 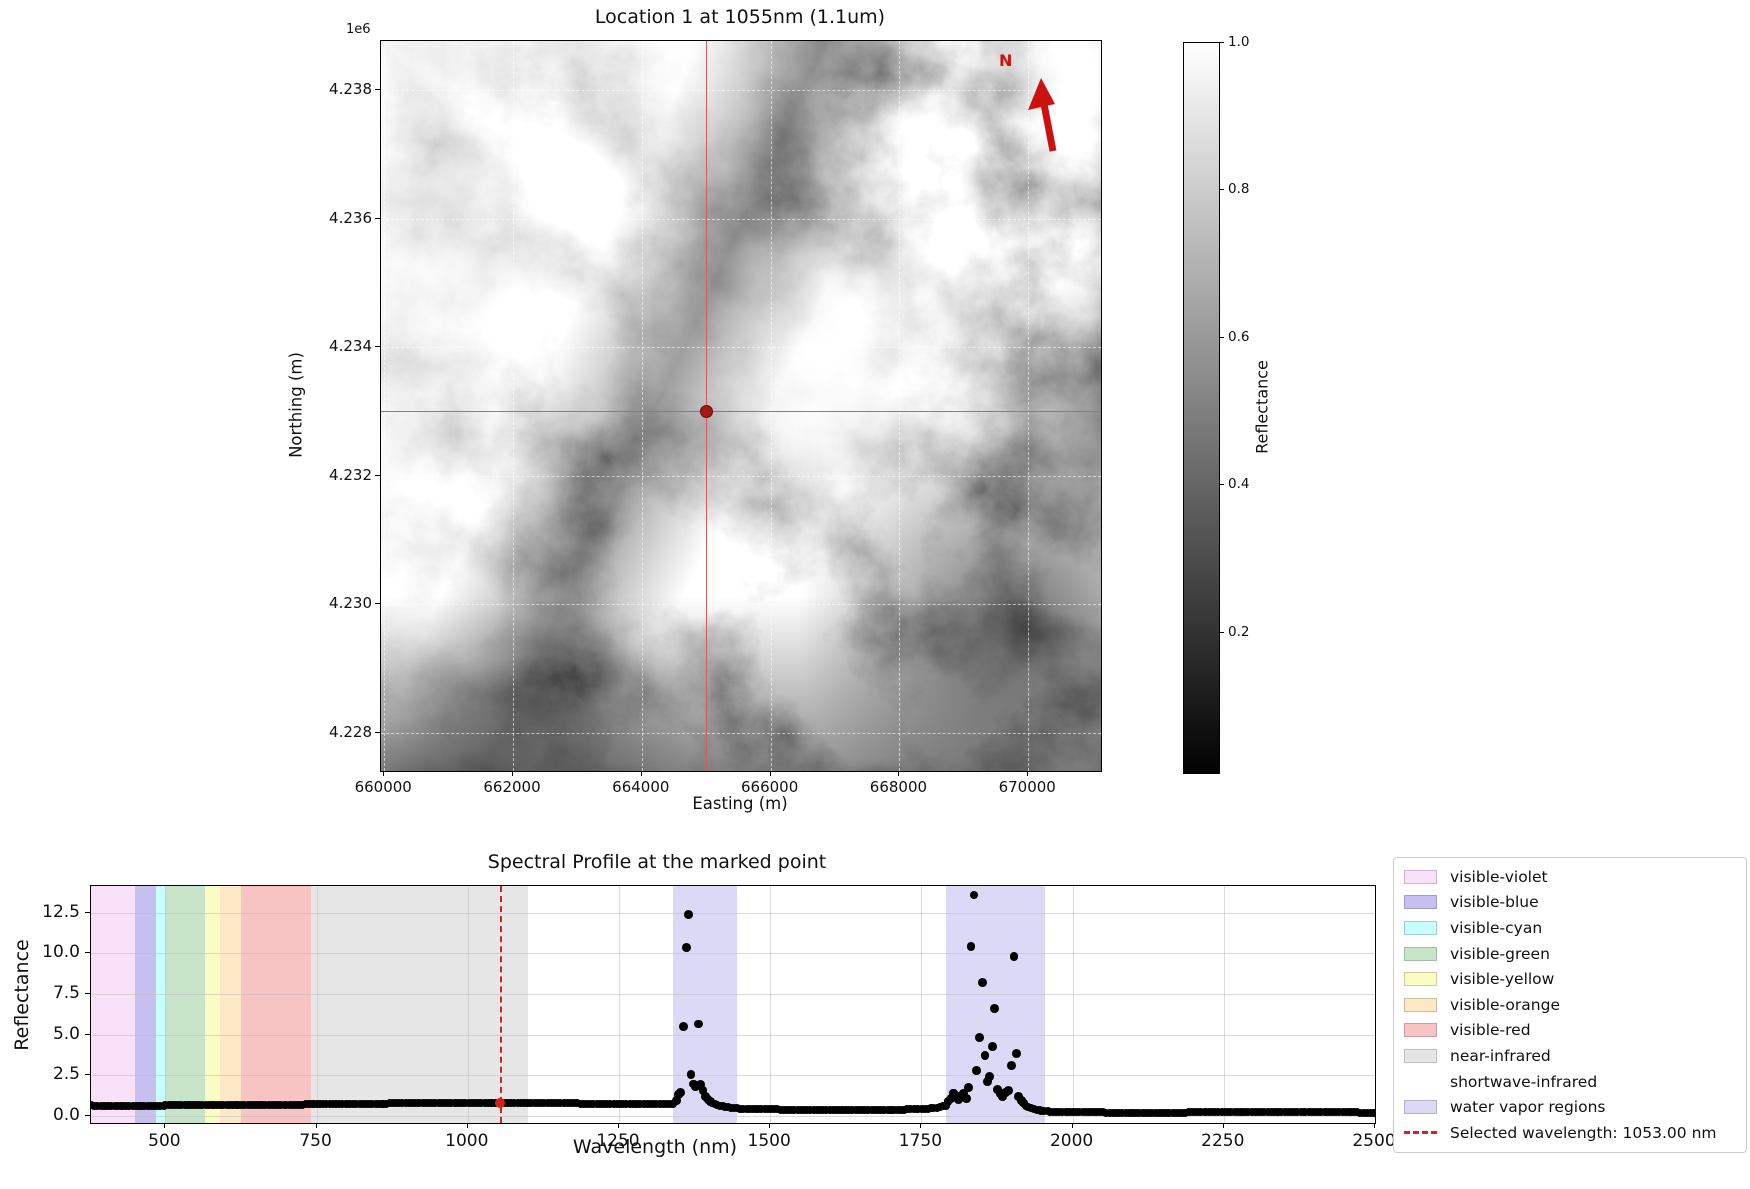 What do you see at coordinates (350, 88) in the screenshot?
I see `map-ytick-label: 4.238` at bounding box center [350, 88].